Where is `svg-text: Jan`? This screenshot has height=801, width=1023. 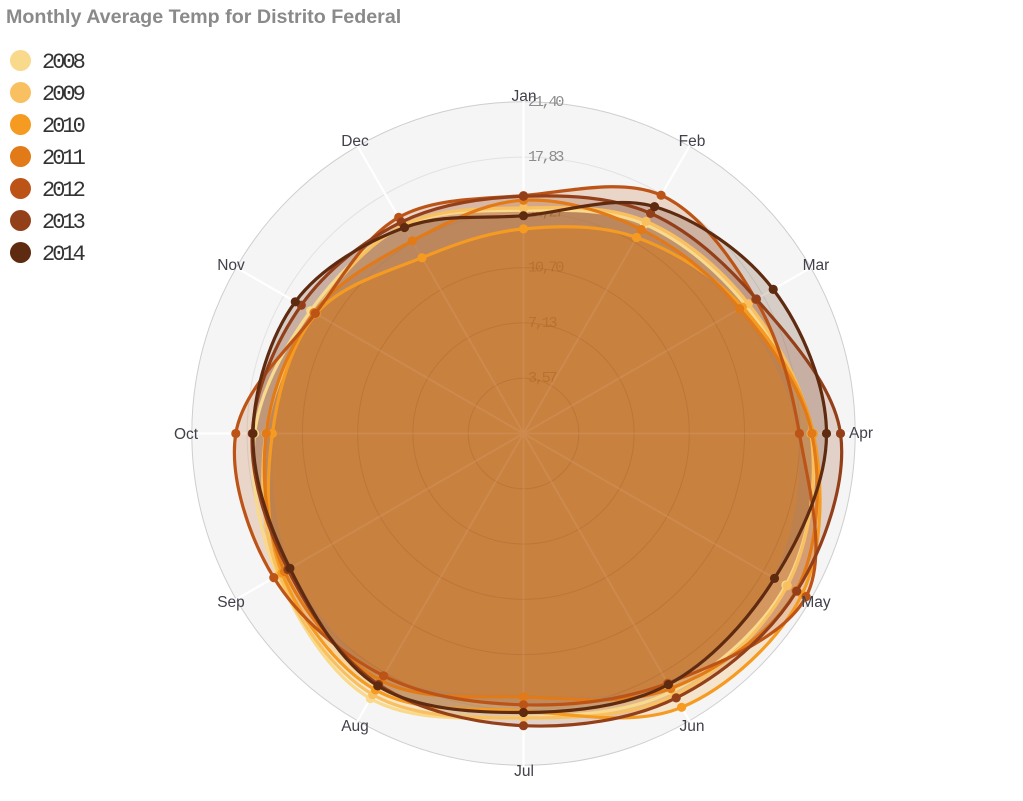 svg-text: Jan is located at coordinates (524, 96).